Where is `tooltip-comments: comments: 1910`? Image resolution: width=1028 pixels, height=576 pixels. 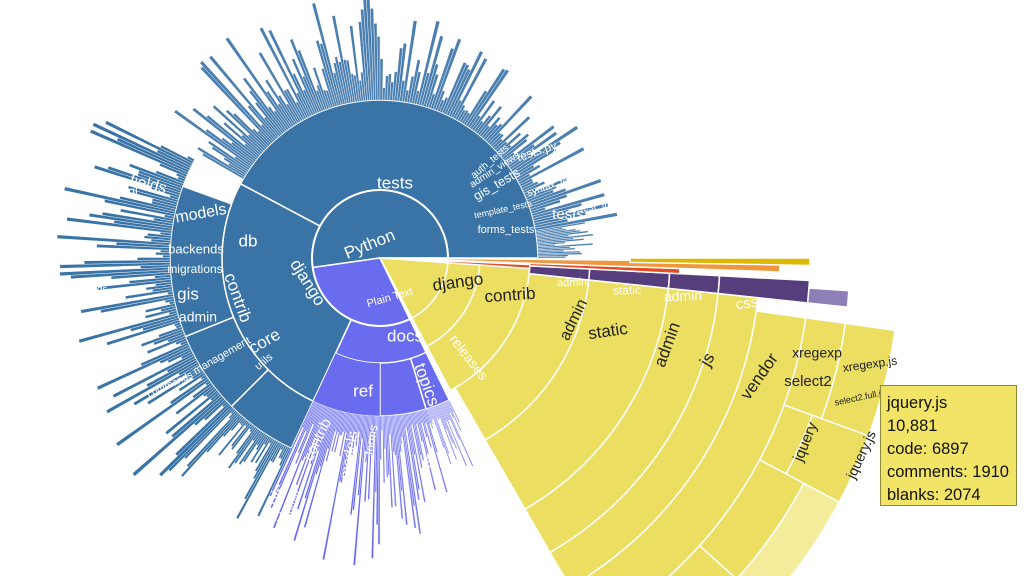 tooltip-comments: comments: 1910 is located at coordinates (948, 472).